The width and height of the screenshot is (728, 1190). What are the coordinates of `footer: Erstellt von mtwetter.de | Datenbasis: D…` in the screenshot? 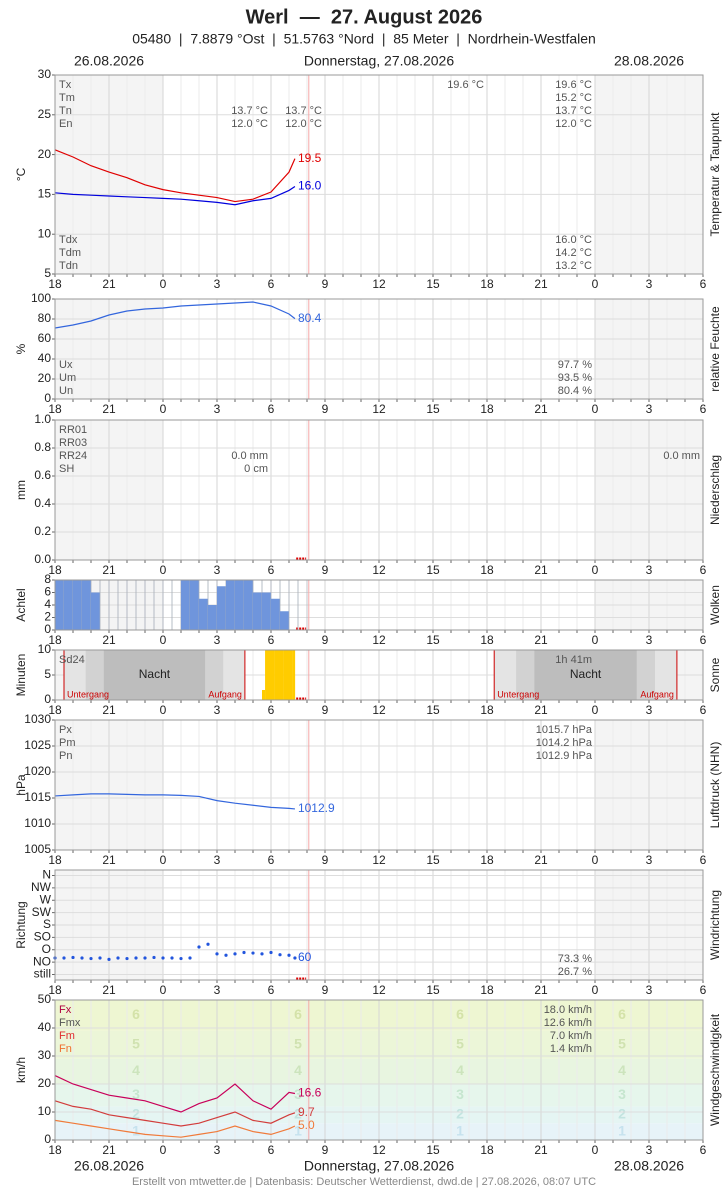 It's located at (364, 1182).